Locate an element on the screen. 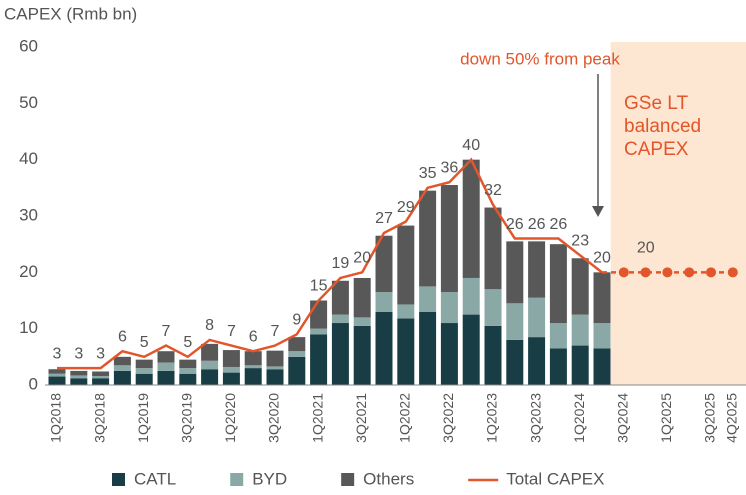  legend-label: BYD is located at coordinates (269, 478).